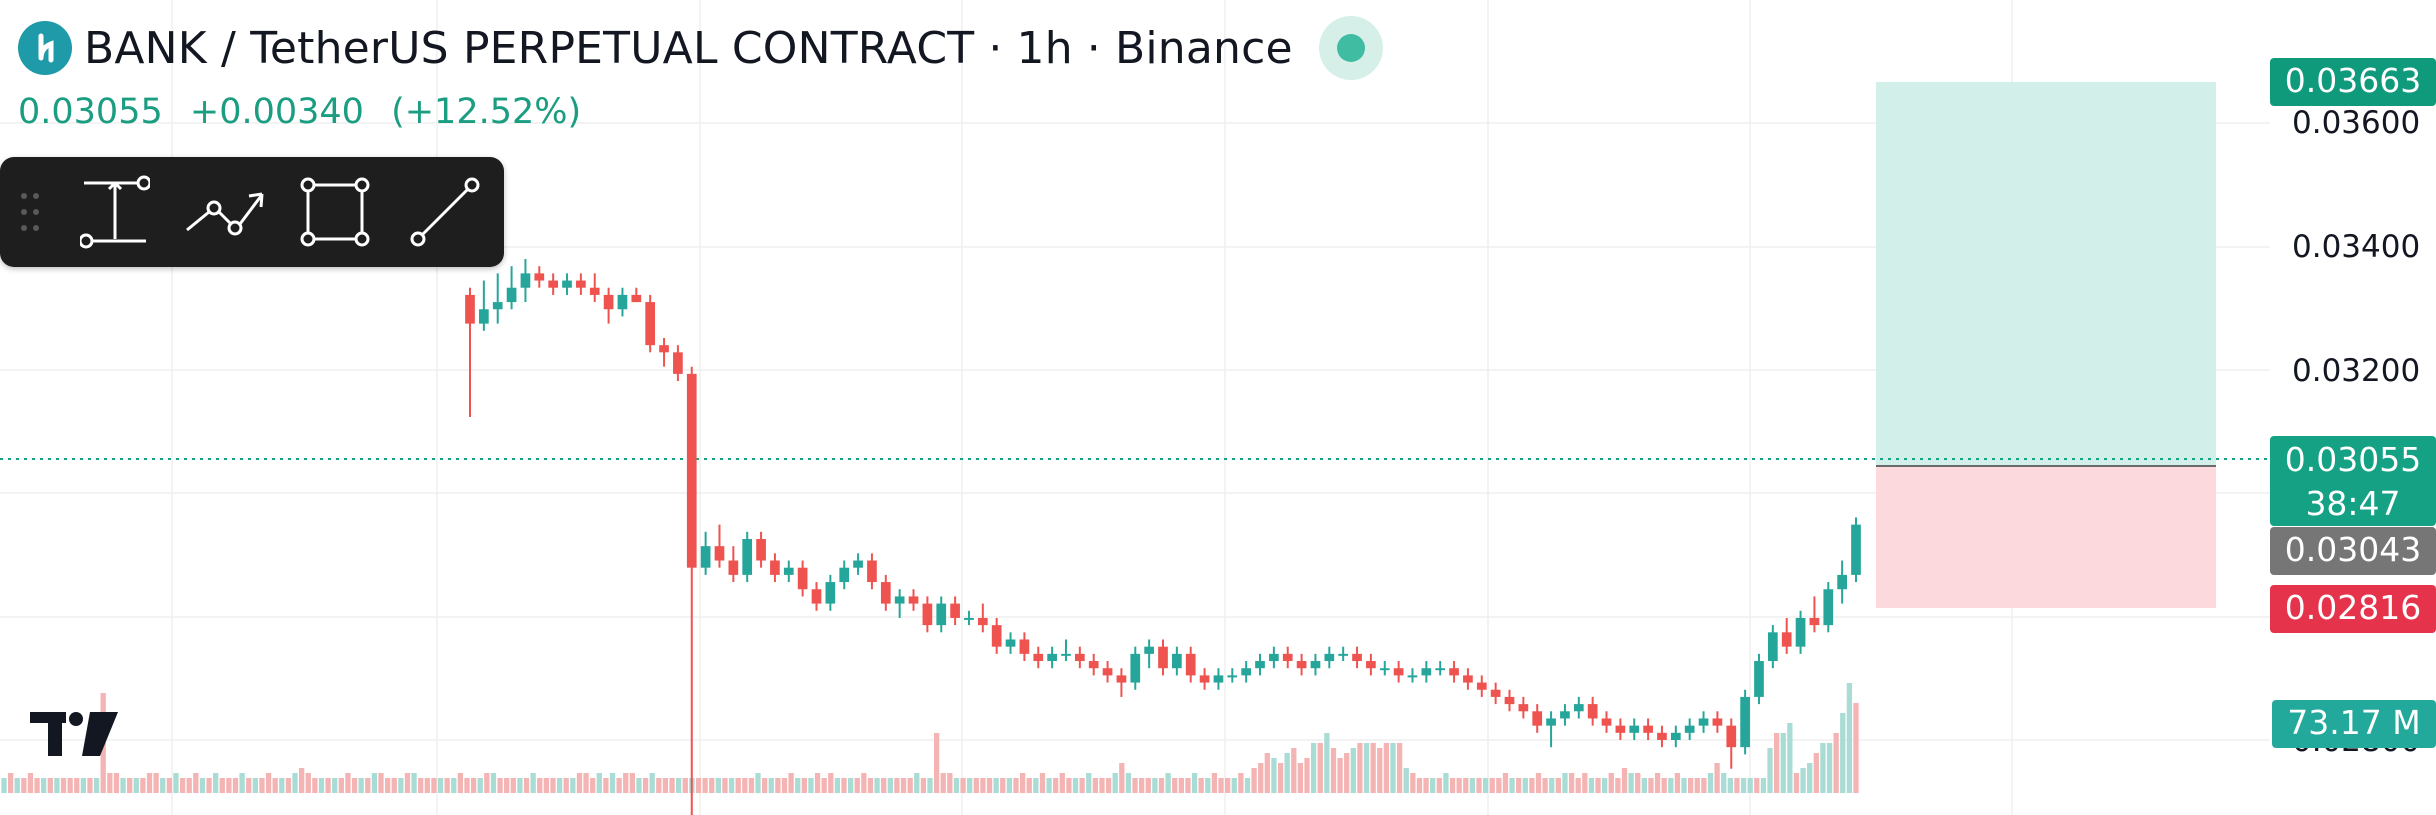 Image resolution: width=2436 pixels, height=815 pixels. I want to click on position-zones, so click(2046, 345).